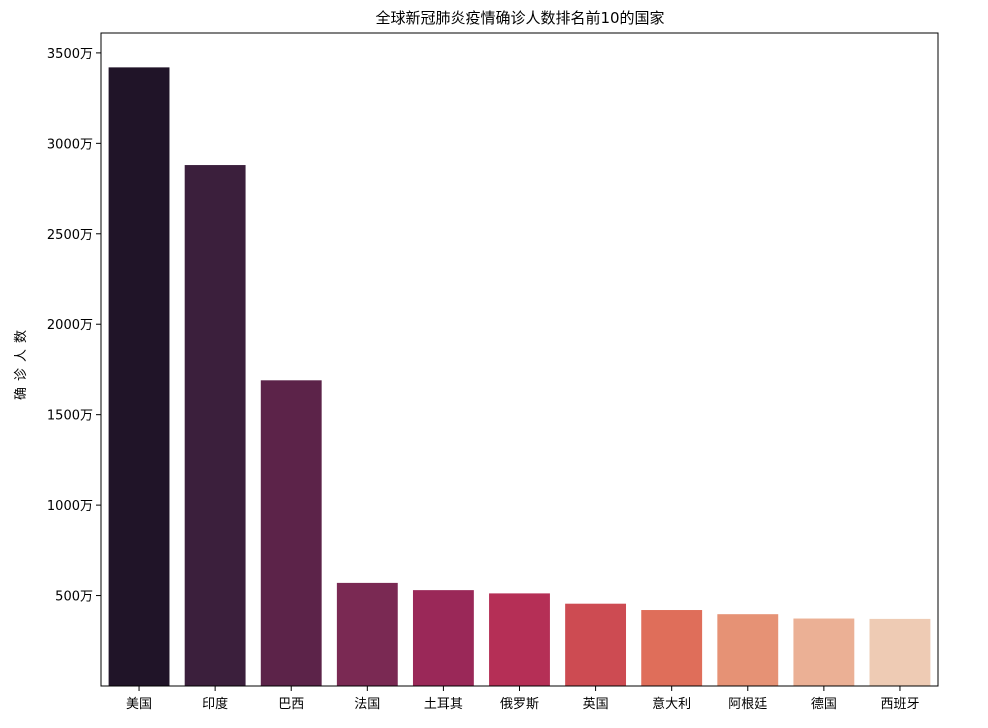  Describe the element at coordinates (671, 704) in the screenshot. I see `x-tick-label: 意大利` at that location.